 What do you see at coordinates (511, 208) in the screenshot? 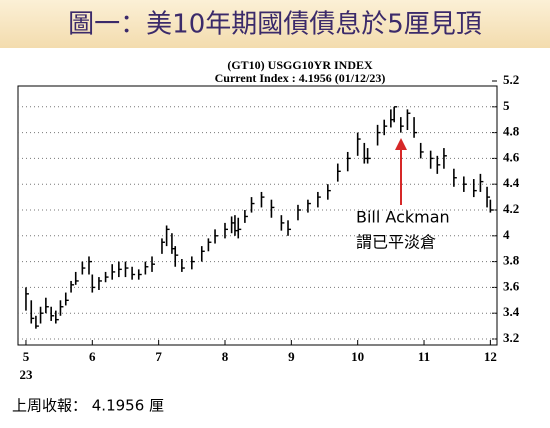
I see `y-tick-label: 4.2` at bounding box center [511, 208].